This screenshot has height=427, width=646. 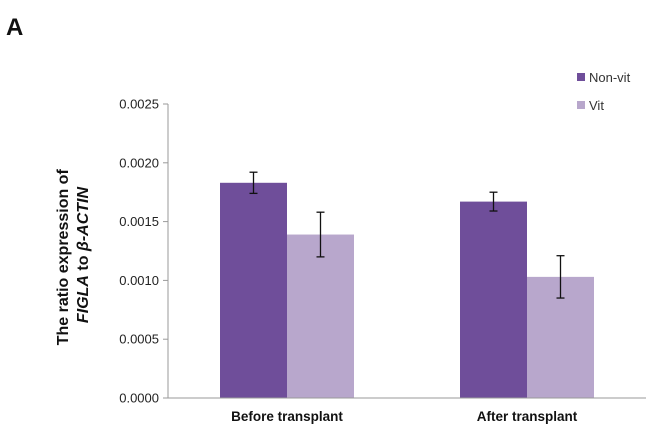 What do you see at coordinates (493, 299) in the screenshot?
I see `bar-non-vit-after-transplant` at bounding box center [493, 299].